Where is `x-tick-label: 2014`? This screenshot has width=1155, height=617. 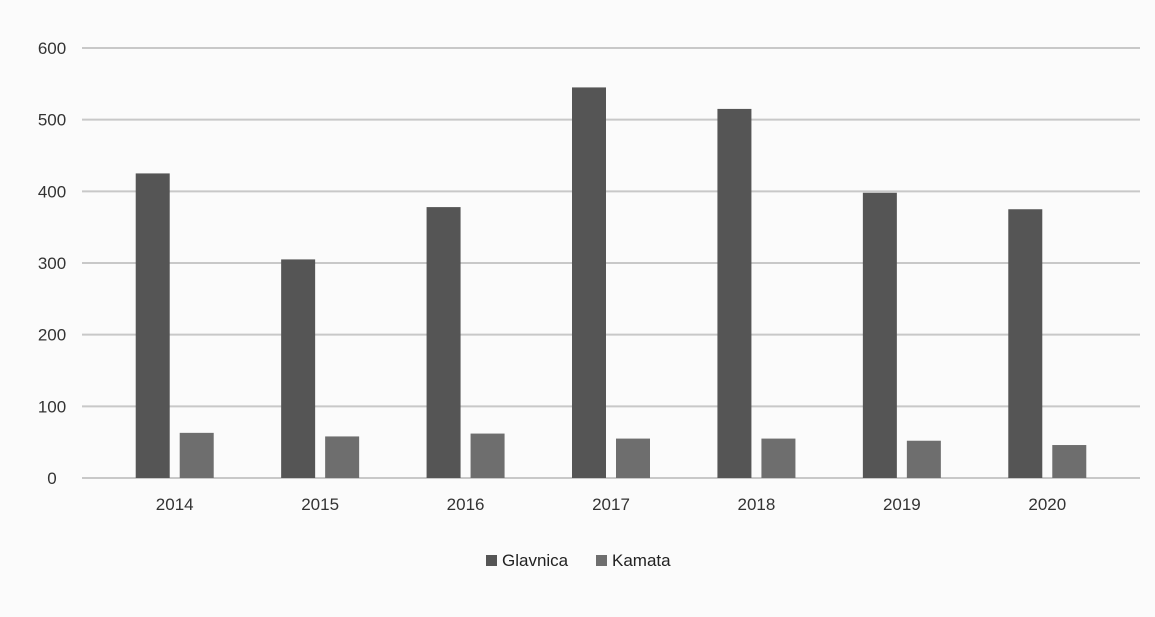
x-tick-label: 2014 is located at coordinates (175, 504).